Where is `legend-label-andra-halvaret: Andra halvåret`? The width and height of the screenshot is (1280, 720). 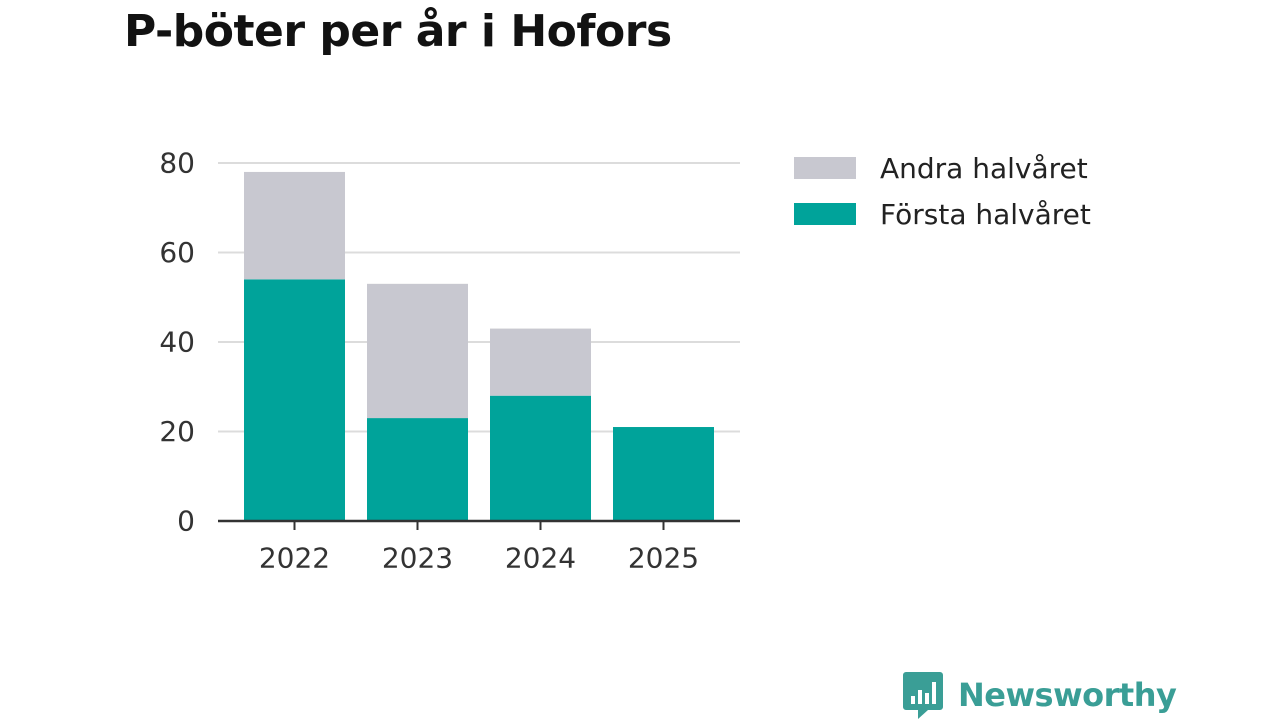 legend-label-andra-halvaret: Andra halvåret is located at coordinates (984, 168).